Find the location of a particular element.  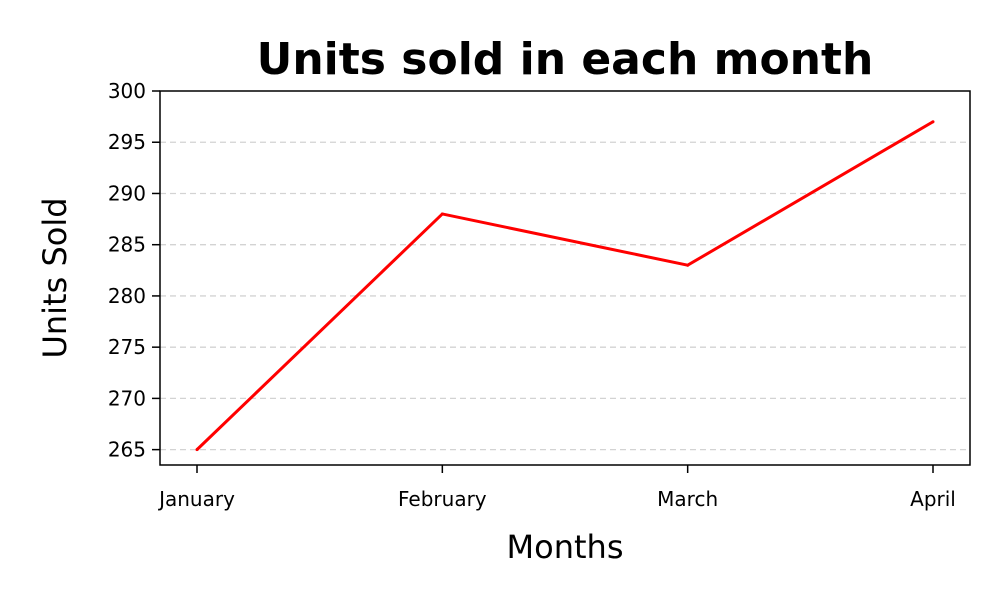

y-tick-label: 275 is located at coordinates (127, 347).